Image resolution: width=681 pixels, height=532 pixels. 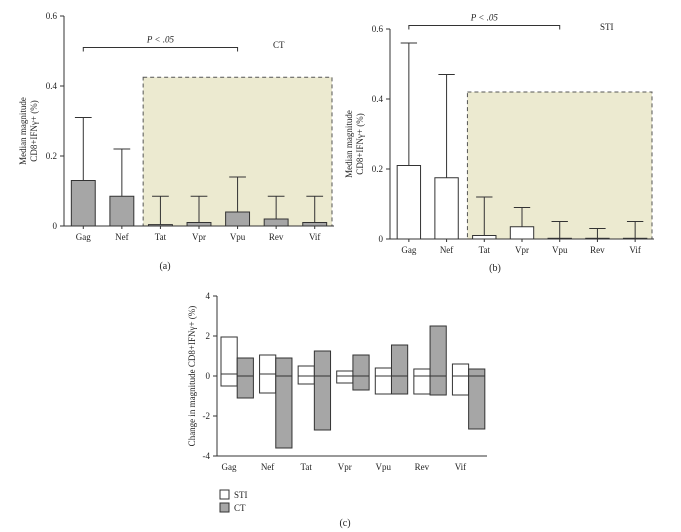 What do you see at coordinates (224, 507) in the screenshot?
I see `legend-swatch-ct` at bounding box center [224, 507].